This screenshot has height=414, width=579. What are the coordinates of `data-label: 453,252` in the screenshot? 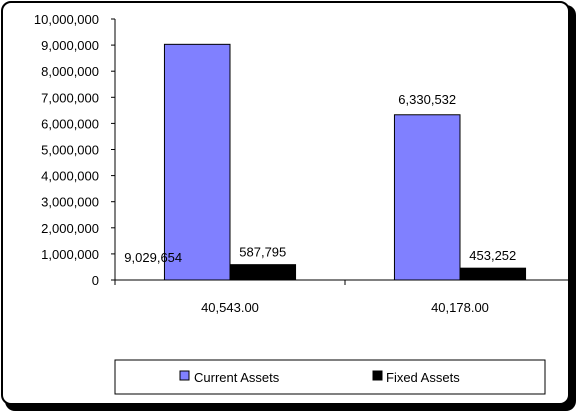 It's located at (492, 255).